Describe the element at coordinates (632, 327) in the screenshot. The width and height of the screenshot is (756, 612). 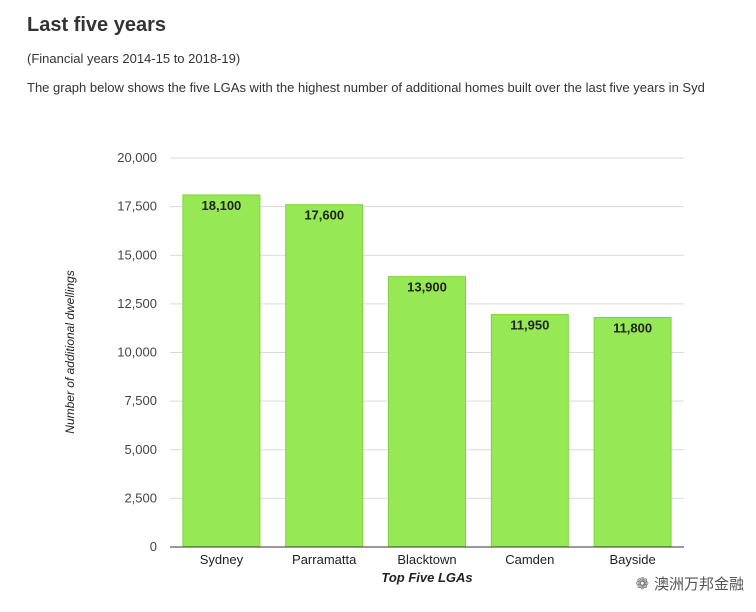
I see `bar-value-label: 11,800` at that location.